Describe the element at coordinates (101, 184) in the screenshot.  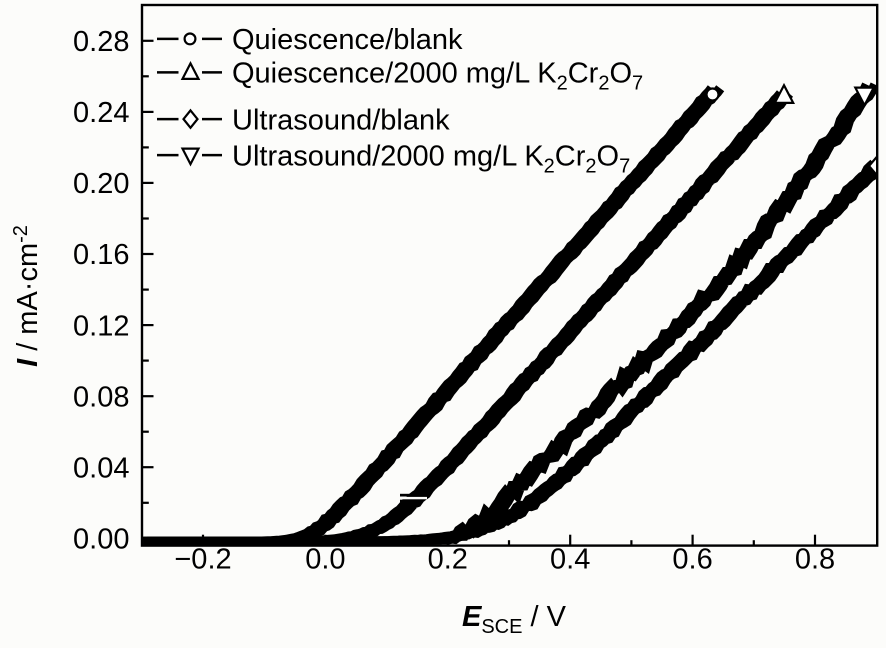
I see `svg-text: 0.20` at that location.